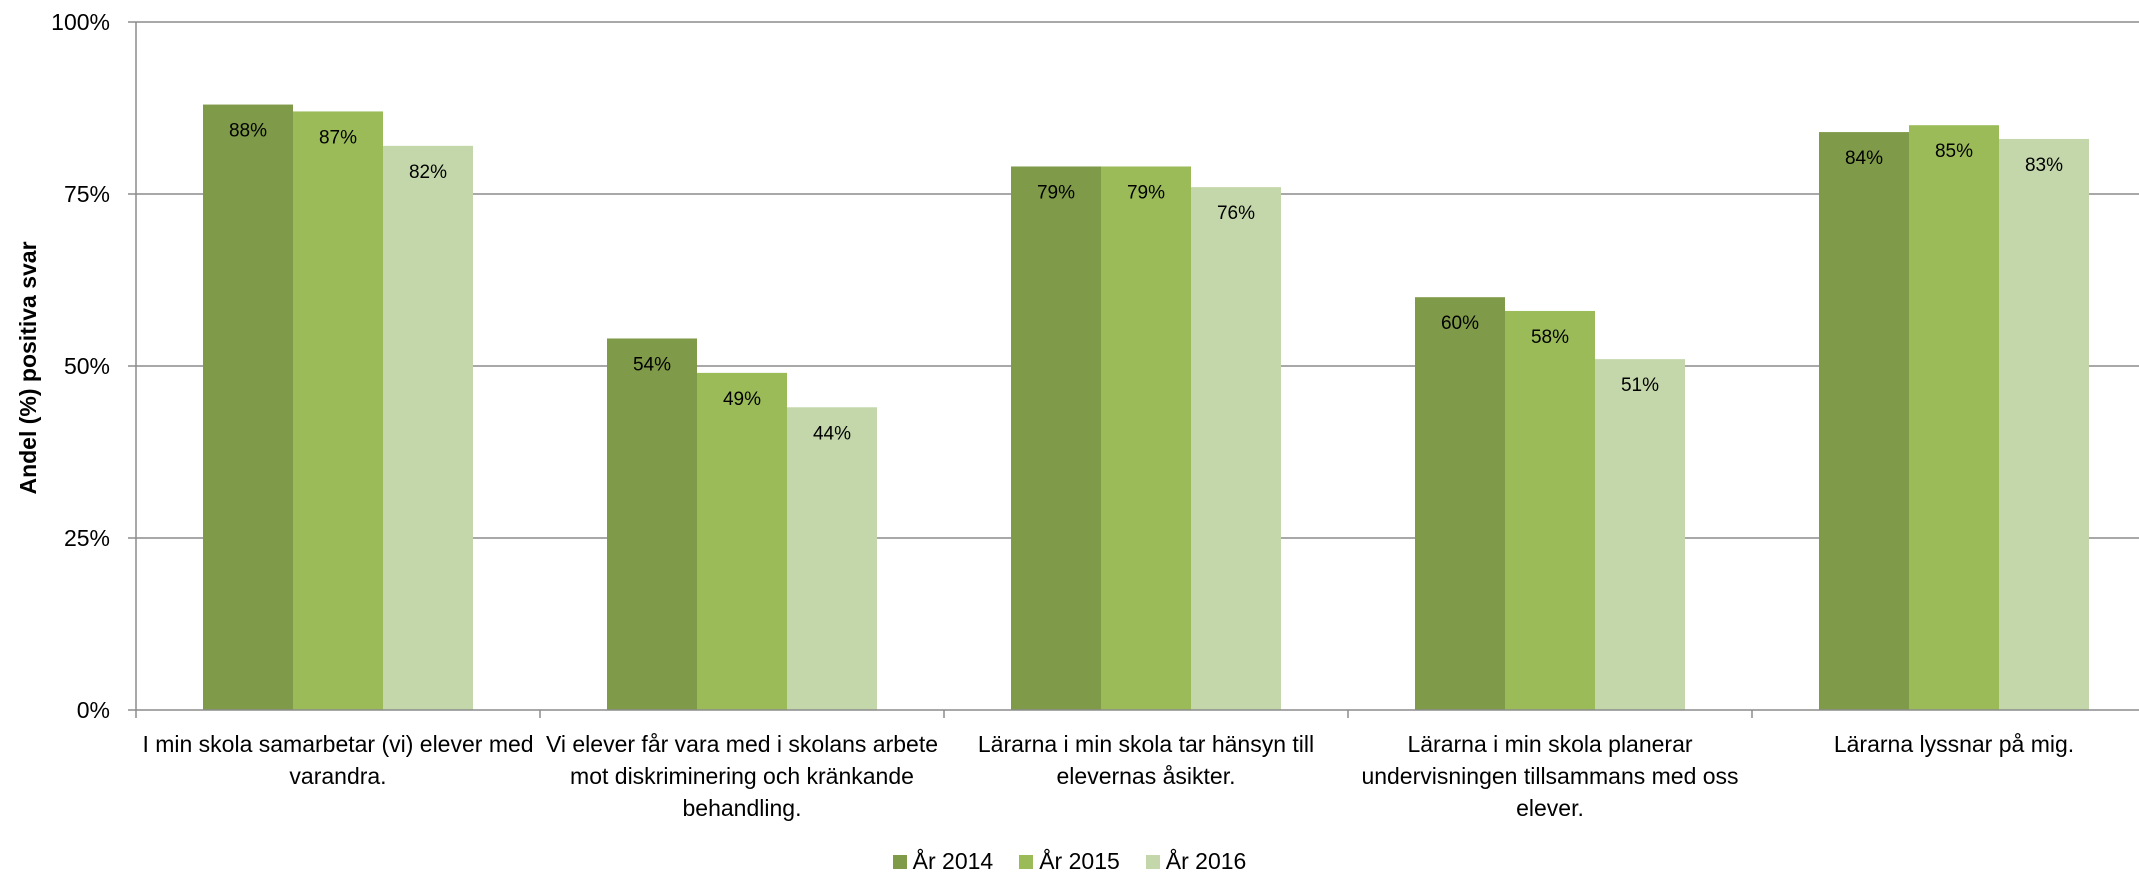 Image resolution: width=2139 pixels, height=876 pixels. Describe the element at coordinates (899, 861) in the screenshot. I see `legend-swatch-2014` at that location.